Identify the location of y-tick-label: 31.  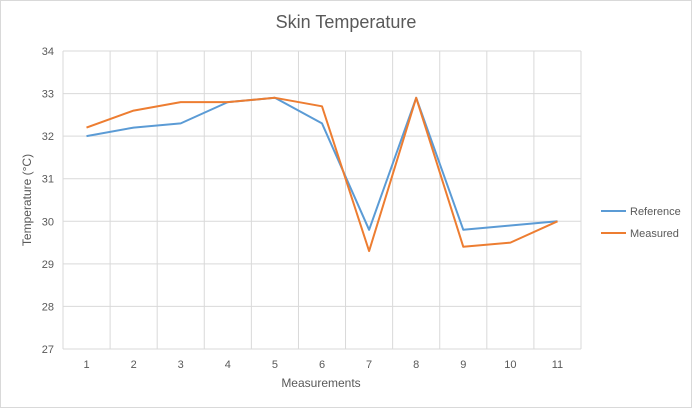
(48, 180).